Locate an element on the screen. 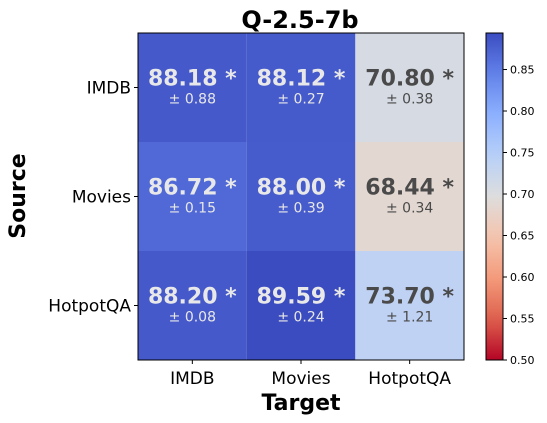 The image size is (547, 423). x-tick-label: Movies is located at coordinates (300, 379).